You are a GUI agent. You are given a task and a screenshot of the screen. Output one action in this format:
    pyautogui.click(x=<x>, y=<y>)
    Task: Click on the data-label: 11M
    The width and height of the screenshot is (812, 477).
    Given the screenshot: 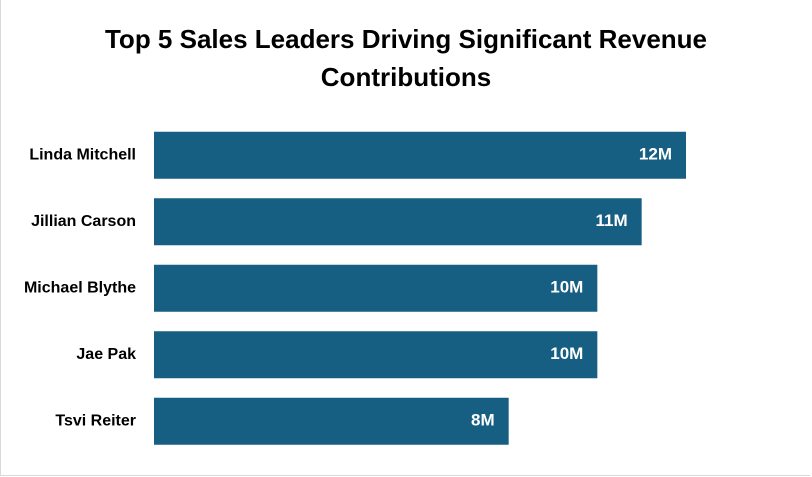 What is the action you would take?
    pyautogui.click(x=612, y=220)
    